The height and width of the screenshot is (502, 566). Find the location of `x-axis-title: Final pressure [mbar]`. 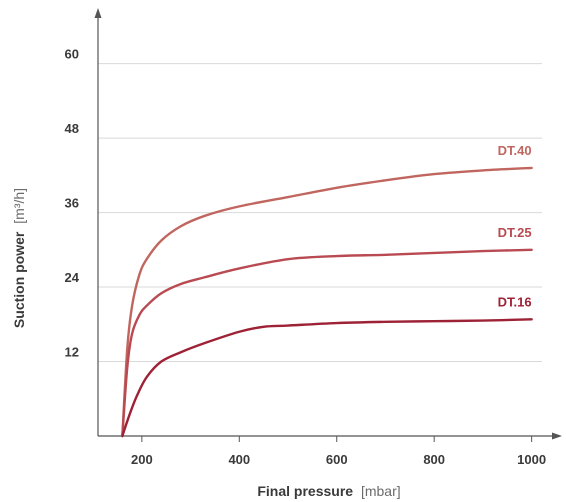

x-axis-title: Final pressure [mbar] is located at coordinates (328, 491).